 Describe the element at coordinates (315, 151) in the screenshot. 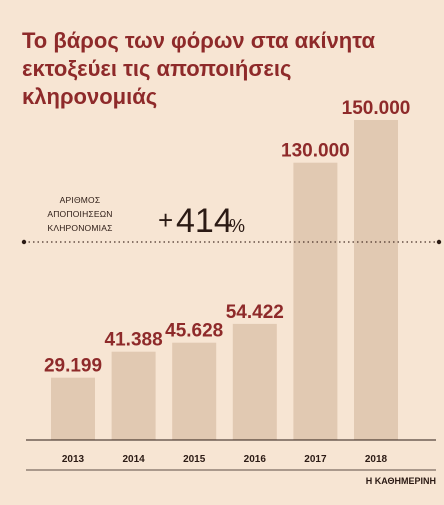

I see `value-label-2017: 130.000` at that location.